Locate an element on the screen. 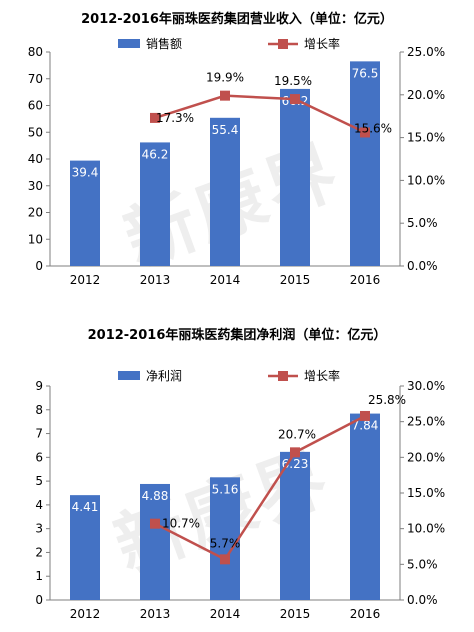 The image size is (474, 632). legend-label: 销售额 is located at coordinates (164, 43).